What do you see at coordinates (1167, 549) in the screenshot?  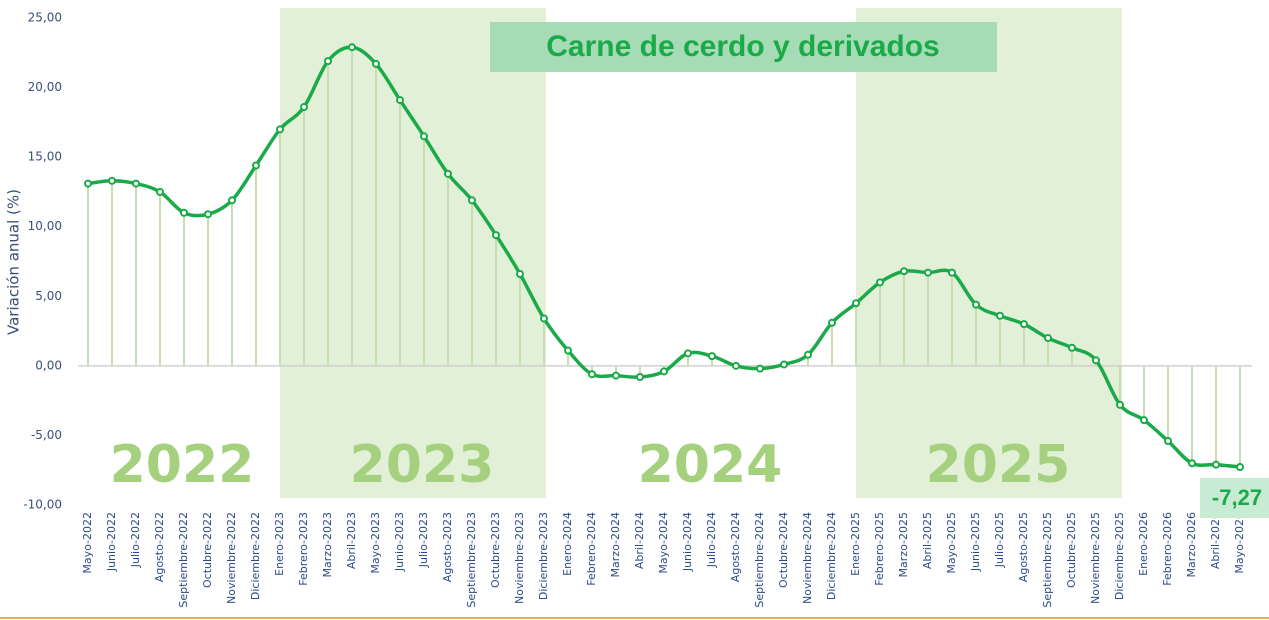 I see `x-tick-label: Febrero-2026` at bounding box center [1167, 549].